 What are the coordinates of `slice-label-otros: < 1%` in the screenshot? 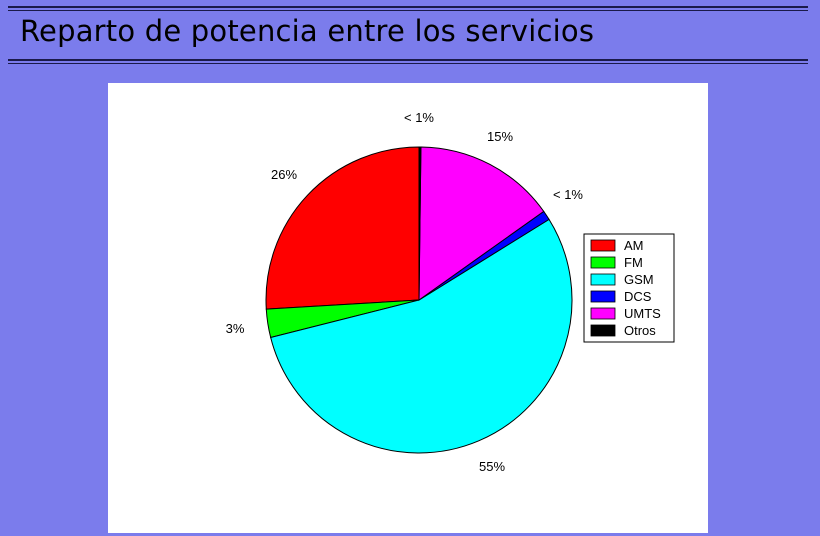 It's located at (419, 117).